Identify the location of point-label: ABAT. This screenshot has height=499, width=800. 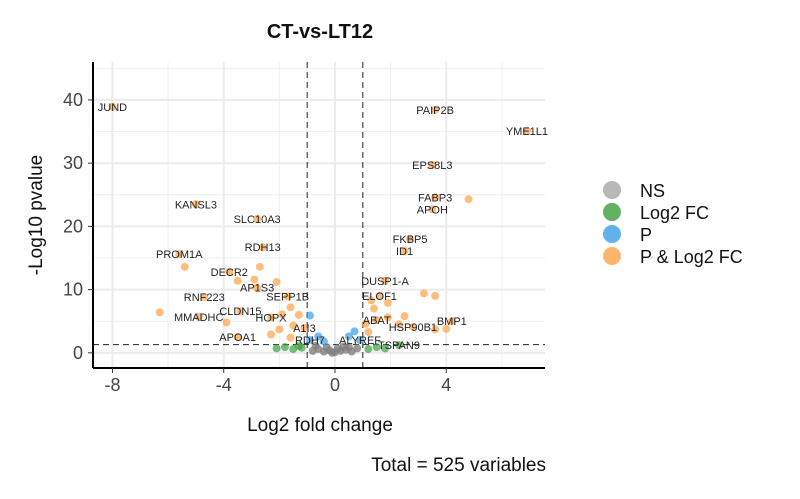
(377, 321).